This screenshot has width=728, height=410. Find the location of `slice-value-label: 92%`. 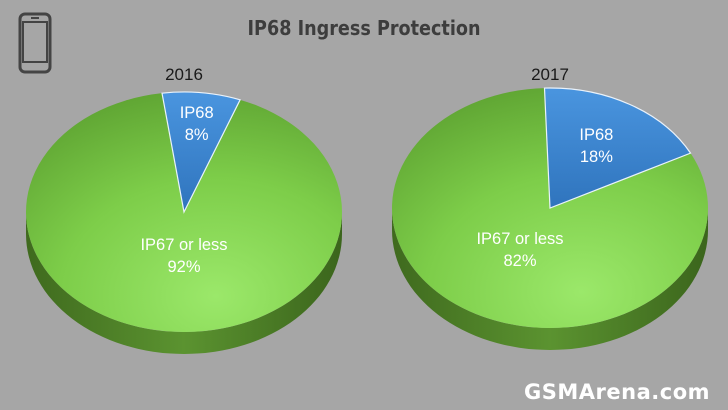

slice-value-label: 92% is located at coordinates (183, 267).